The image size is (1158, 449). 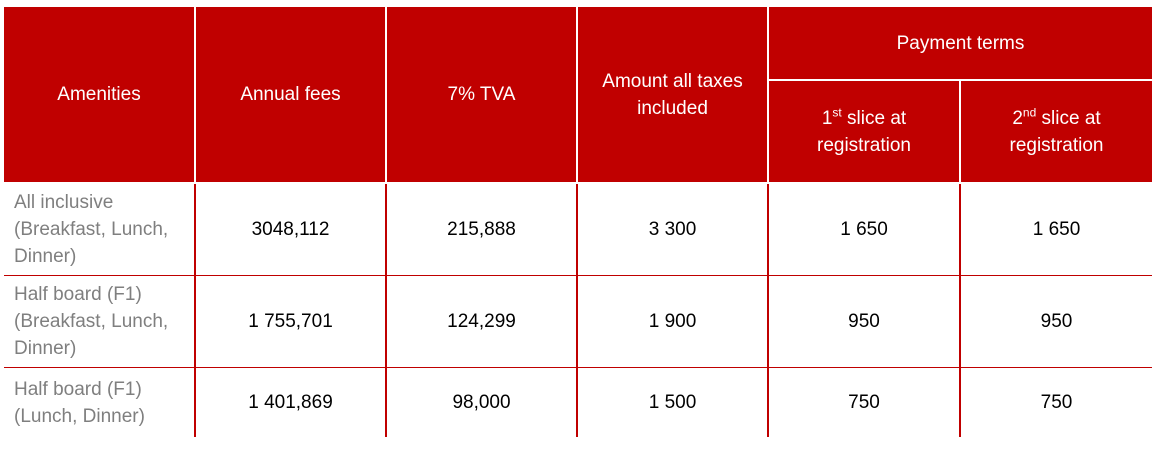 I want to click on amenity-cell: All inclusive (Breakfast, Lunch, Dinner), so click(x=100, y=229).